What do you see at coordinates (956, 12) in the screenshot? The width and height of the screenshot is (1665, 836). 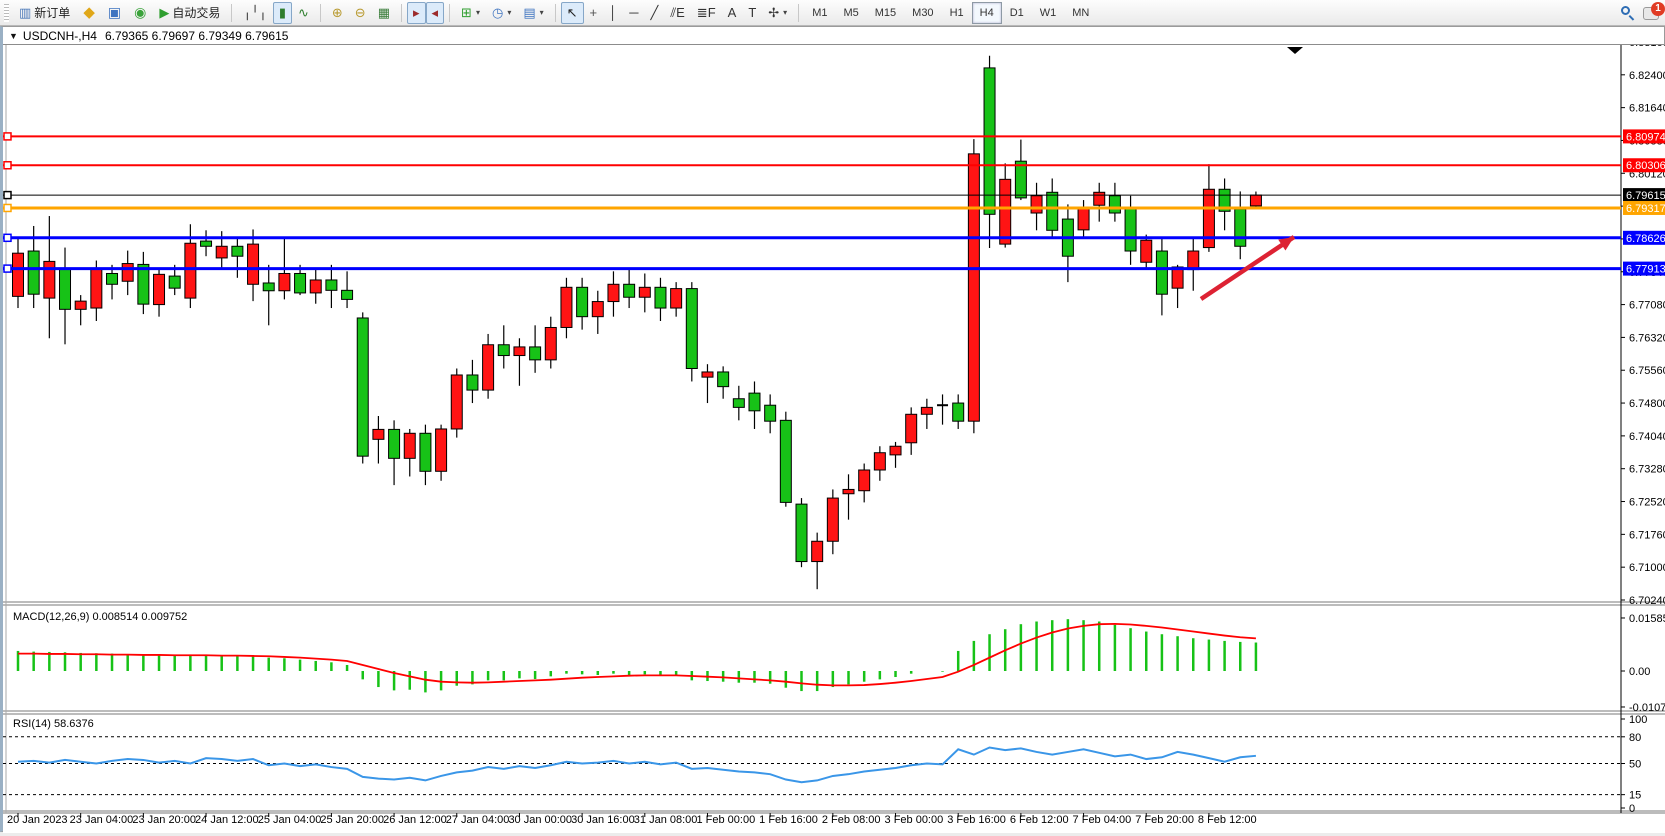 I see `timeframe-H1: H1` at bounding box center [956, 12].